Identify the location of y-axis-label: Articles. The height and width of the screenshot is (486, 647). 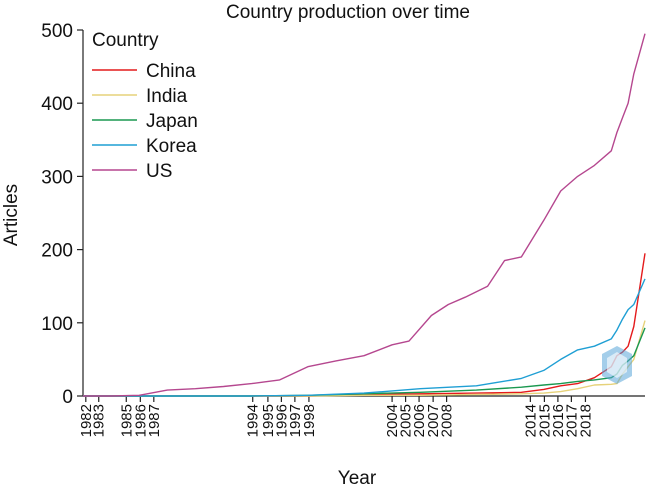
(11, 215).